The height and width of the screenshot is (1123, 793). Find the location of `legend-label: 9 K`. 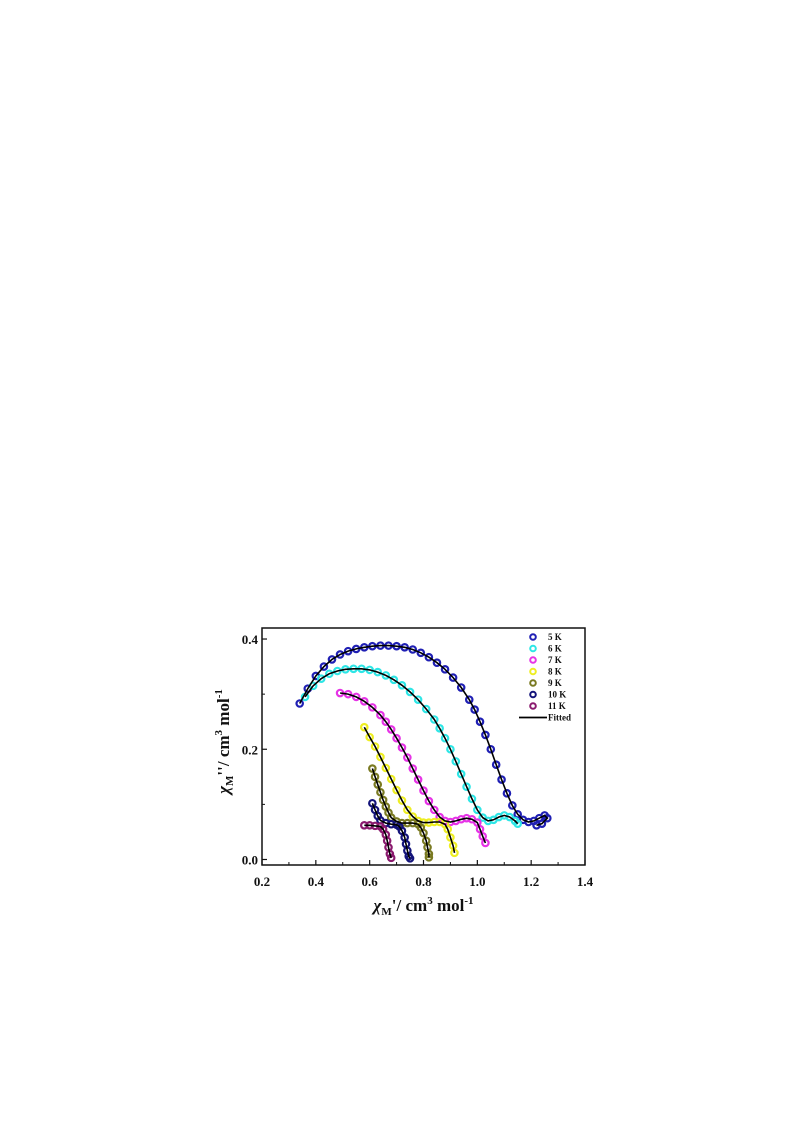

legend-label: 9 K is located at coordinates (555, 683).